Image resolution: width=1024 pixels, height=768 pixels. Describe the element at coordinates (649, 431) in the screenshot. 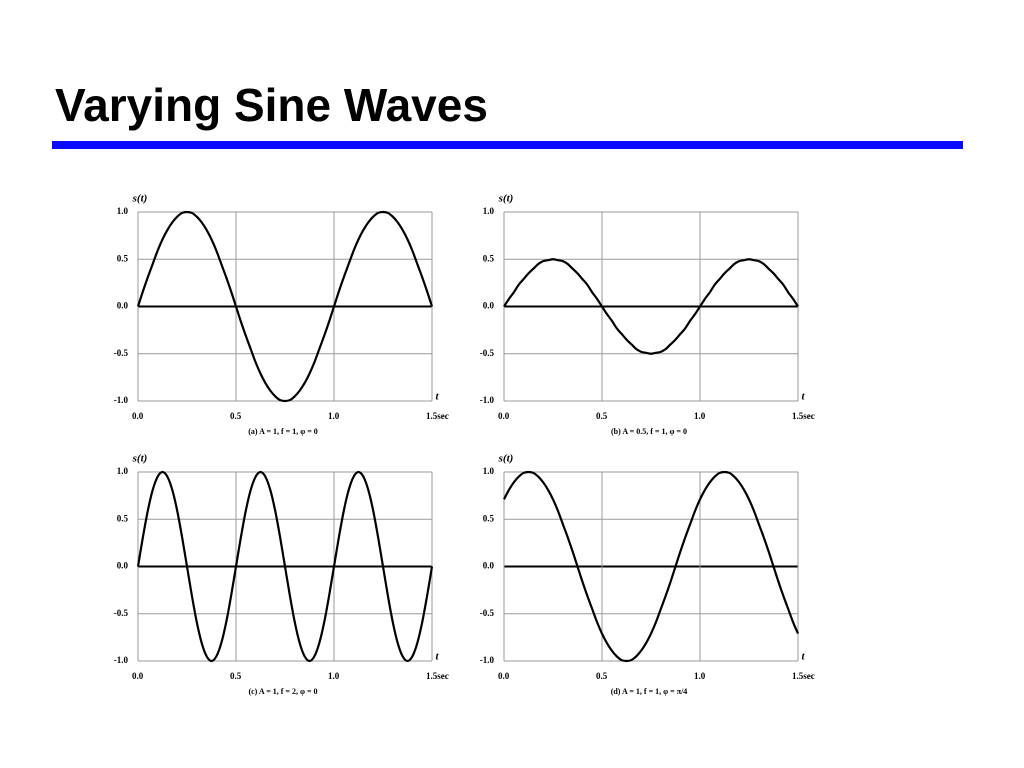

I see `chart-caption: (b) A = 0.5, f = 1, φ = 0` at that location.